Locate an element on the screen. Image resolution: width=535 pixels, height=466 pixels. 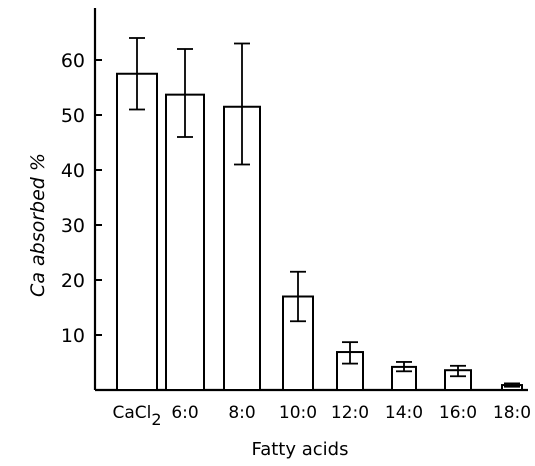
x-axis-label: Fatty acids is located at coordinates (300, 449).